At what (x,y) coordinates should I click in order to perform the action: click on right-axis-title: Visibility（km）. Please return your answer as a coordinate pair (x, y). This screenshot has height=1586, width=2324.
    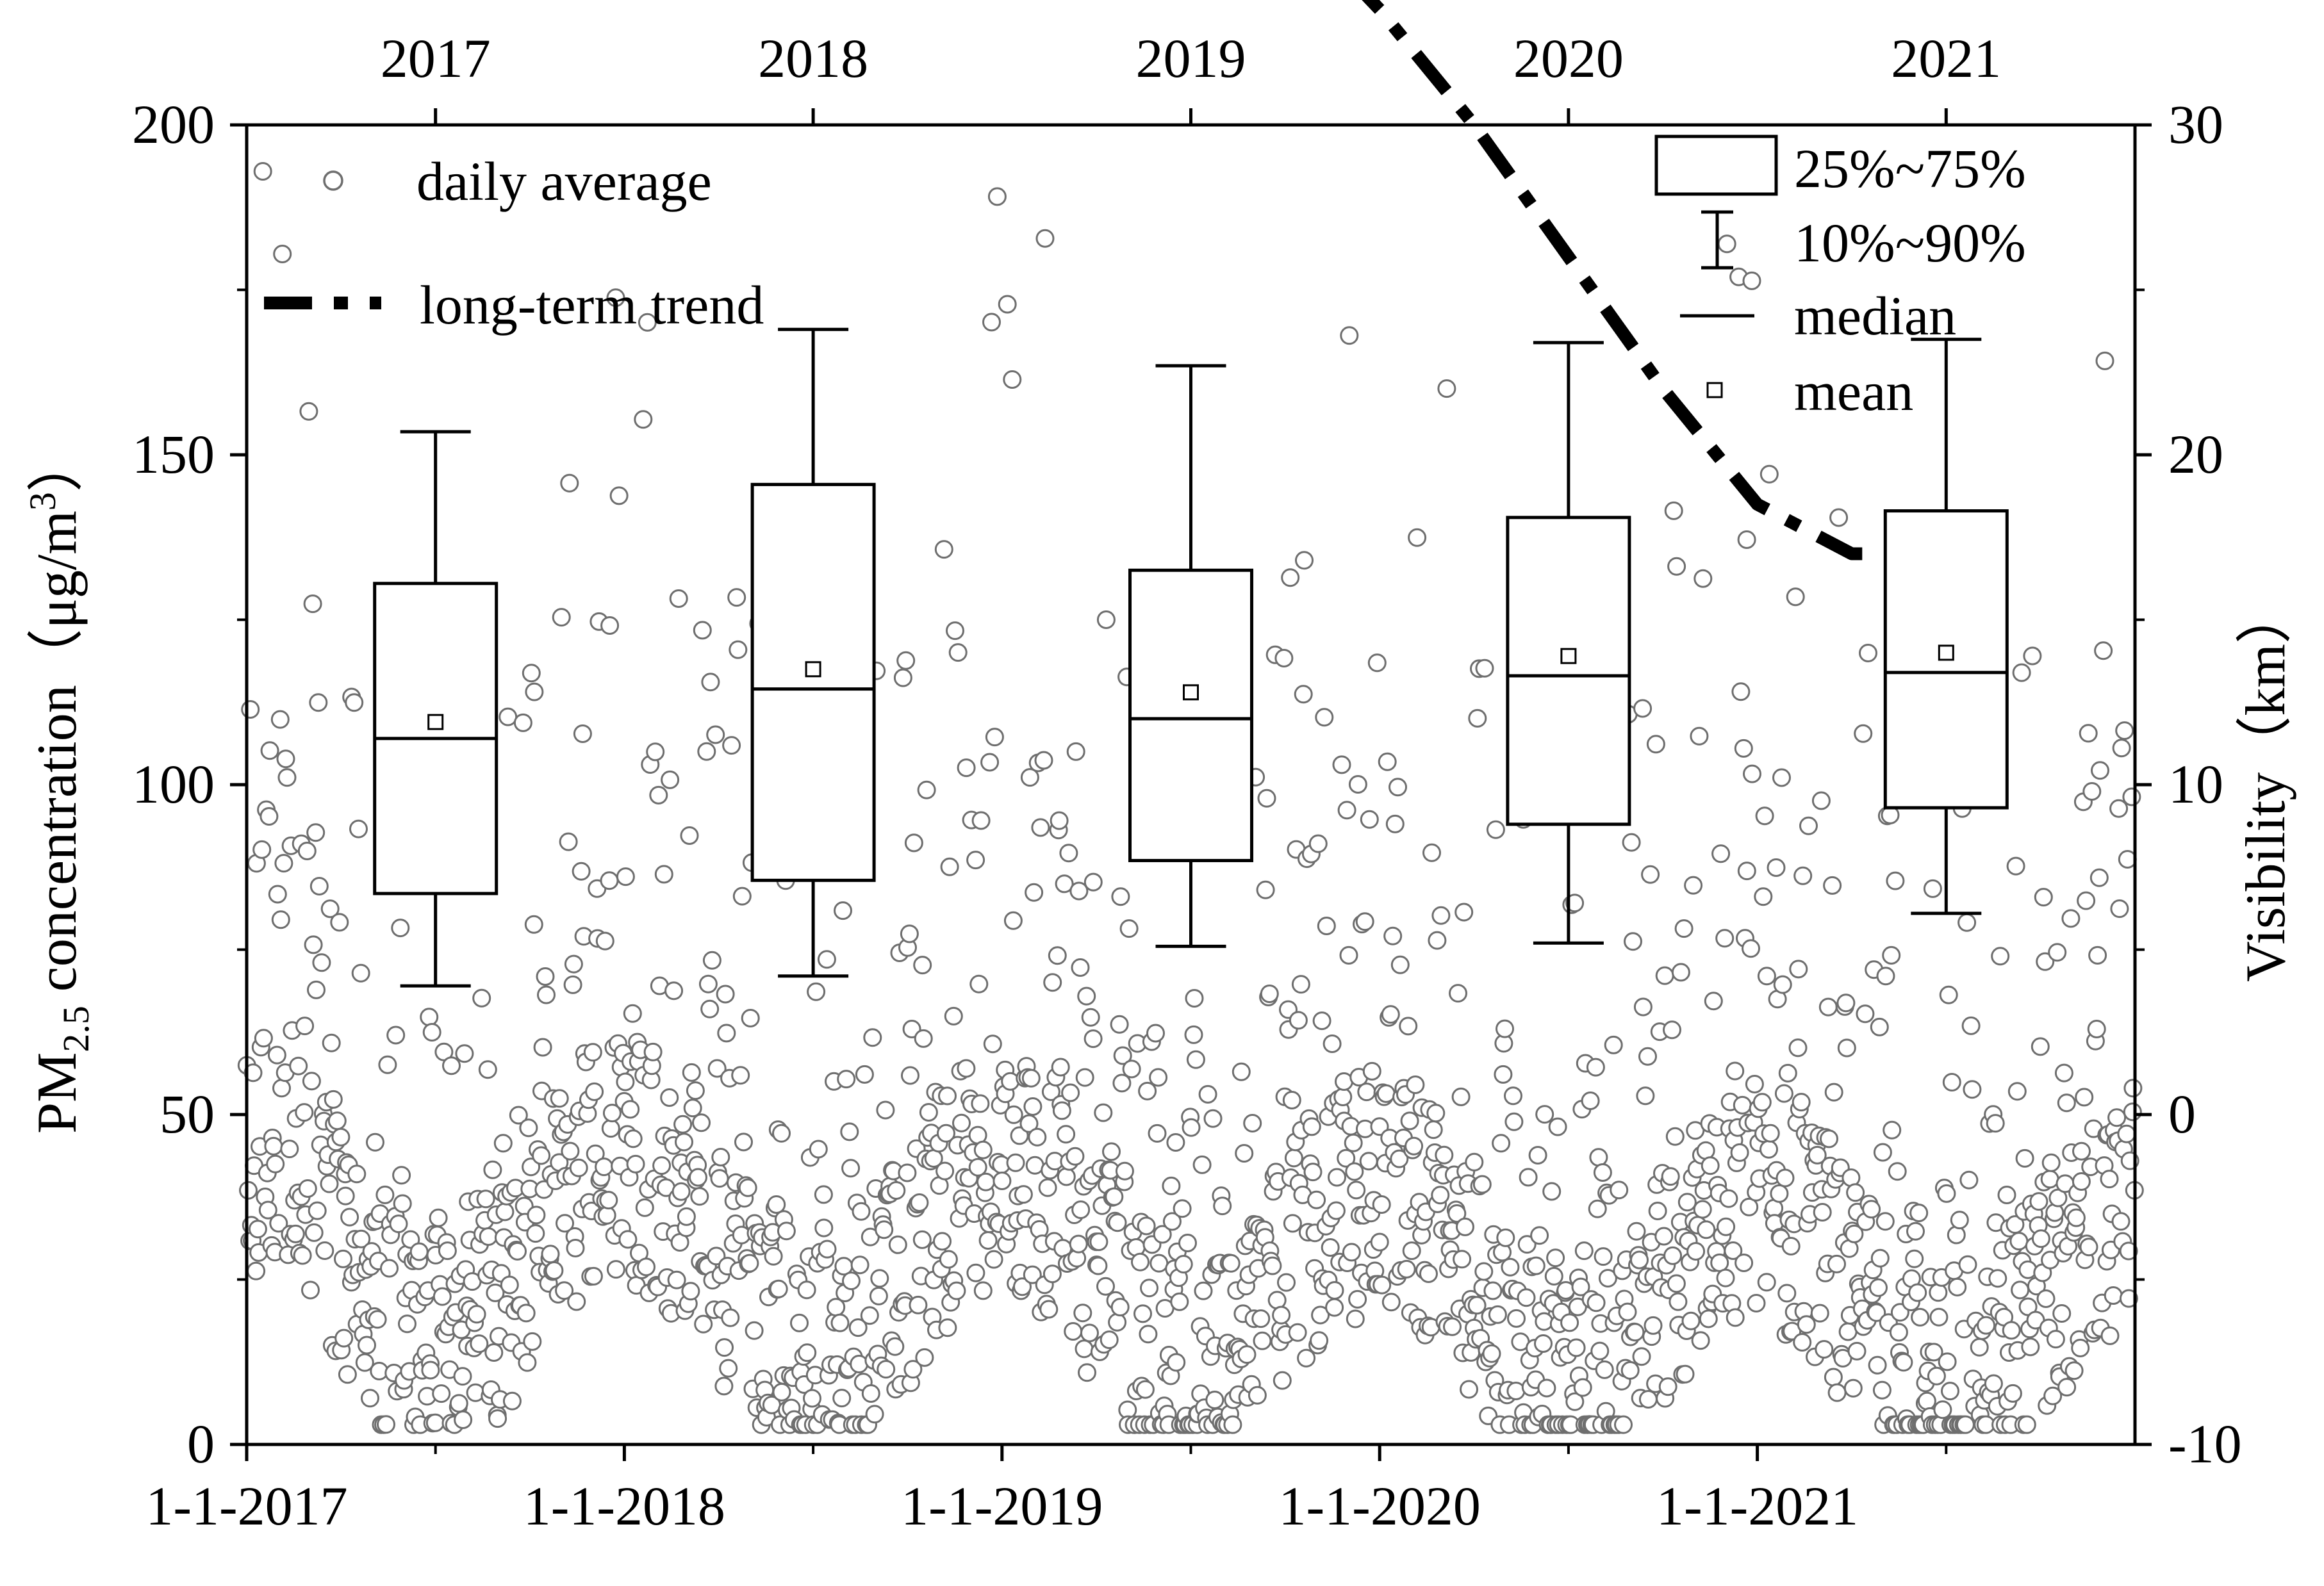
    Looking at the image, I should click on (2266, 785).